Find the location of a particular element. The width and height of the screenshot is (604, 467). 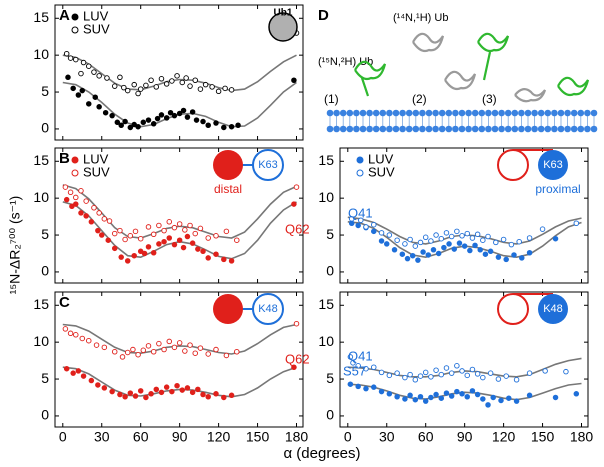

y-axis-label: ¹⁵N-ΔR₂⁷⁰⁰ (s⁻¹) is located at coordinates (15, 245).